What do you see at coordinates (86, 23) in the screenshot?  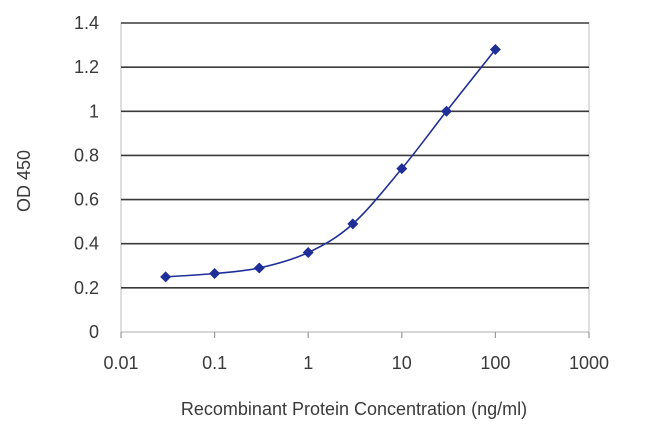 I see `y-tick-label: 1.4` at bounding box center [86, 23].